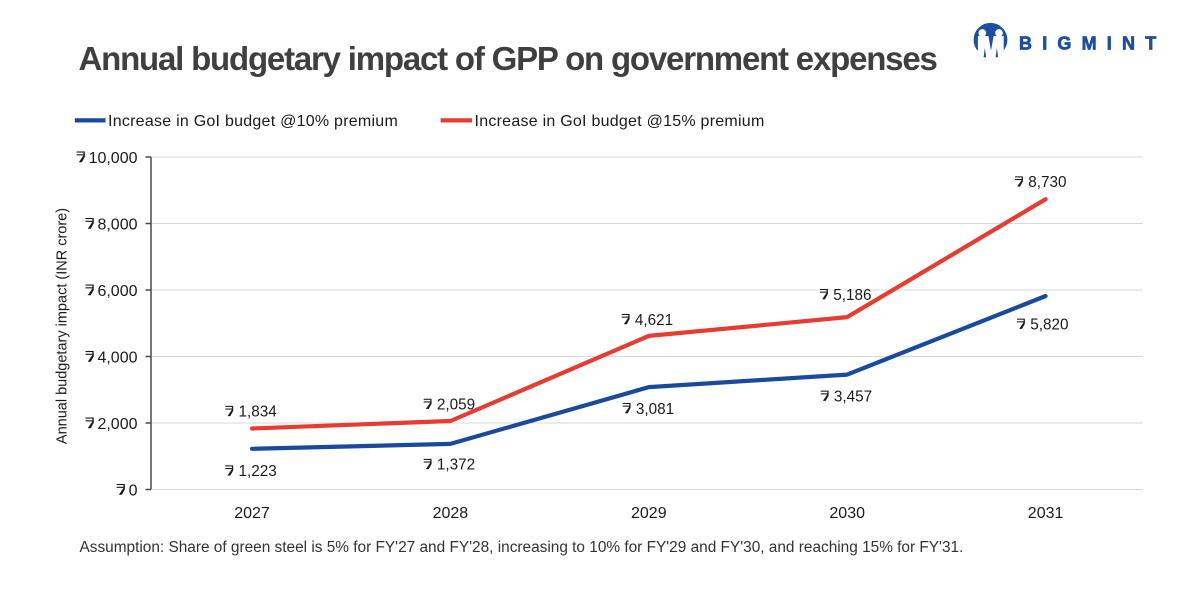 The width and height of the screenshot is (1200, 600). What do you see at coordinates (133, 490) in the screenshot?
I see `svg-text: 0` at bounding box center [133, 490].